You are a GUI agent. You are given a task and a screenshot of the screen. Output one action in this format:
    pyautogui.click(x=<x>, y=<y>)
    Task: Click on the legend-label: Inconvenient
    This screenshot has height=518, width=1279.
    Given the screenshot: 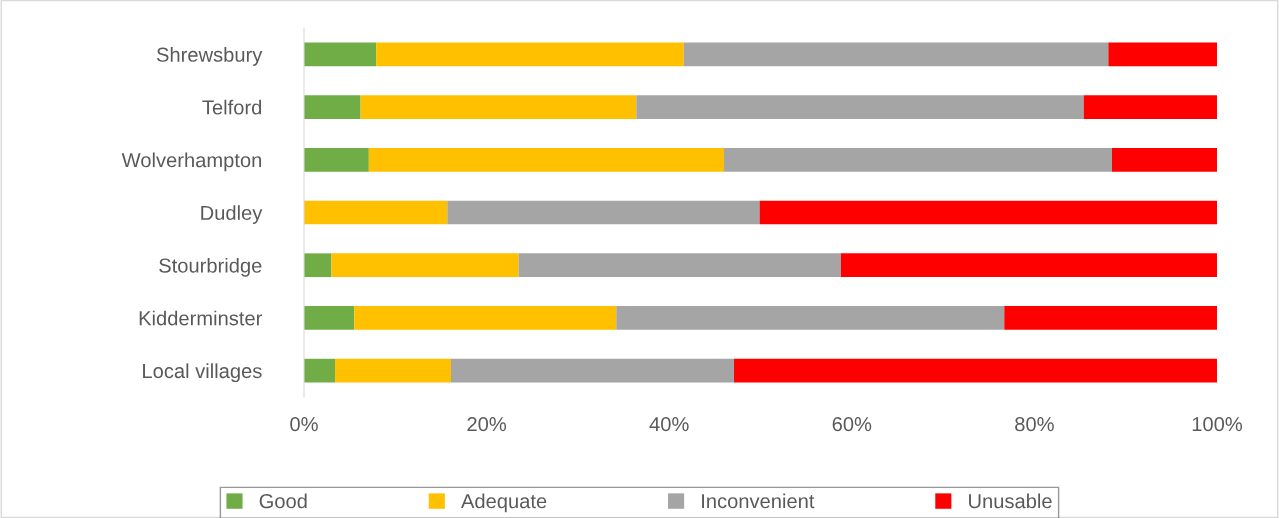 What is the action you would take?
    pyautogui.click(x=758, y=501)
    